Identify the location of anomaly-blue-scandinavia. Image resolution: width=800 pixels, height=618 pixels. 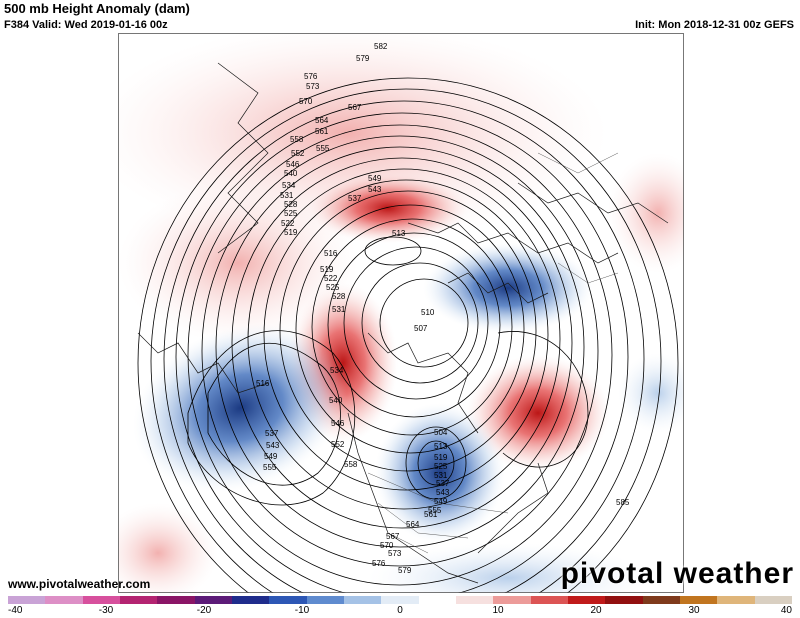
(508, 288).